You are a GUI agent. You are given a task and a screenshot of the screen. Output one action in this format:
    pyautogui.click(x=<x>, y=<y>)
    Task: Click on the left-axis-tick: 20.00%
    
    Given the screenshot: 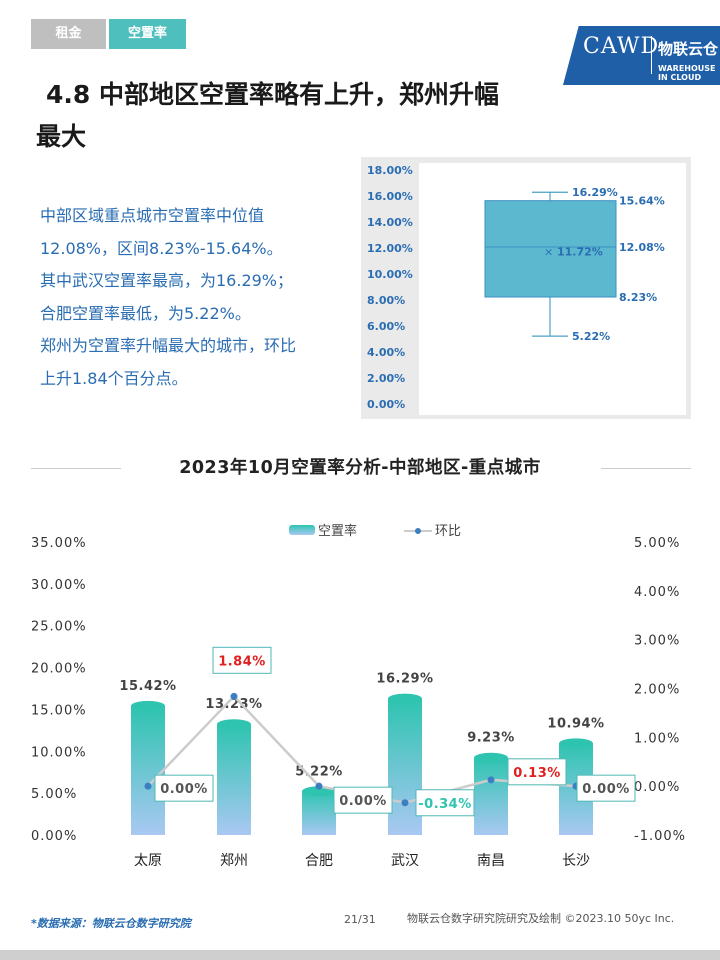 What is the action you would take?
    pyautogui.click(x=59, y=669)
    